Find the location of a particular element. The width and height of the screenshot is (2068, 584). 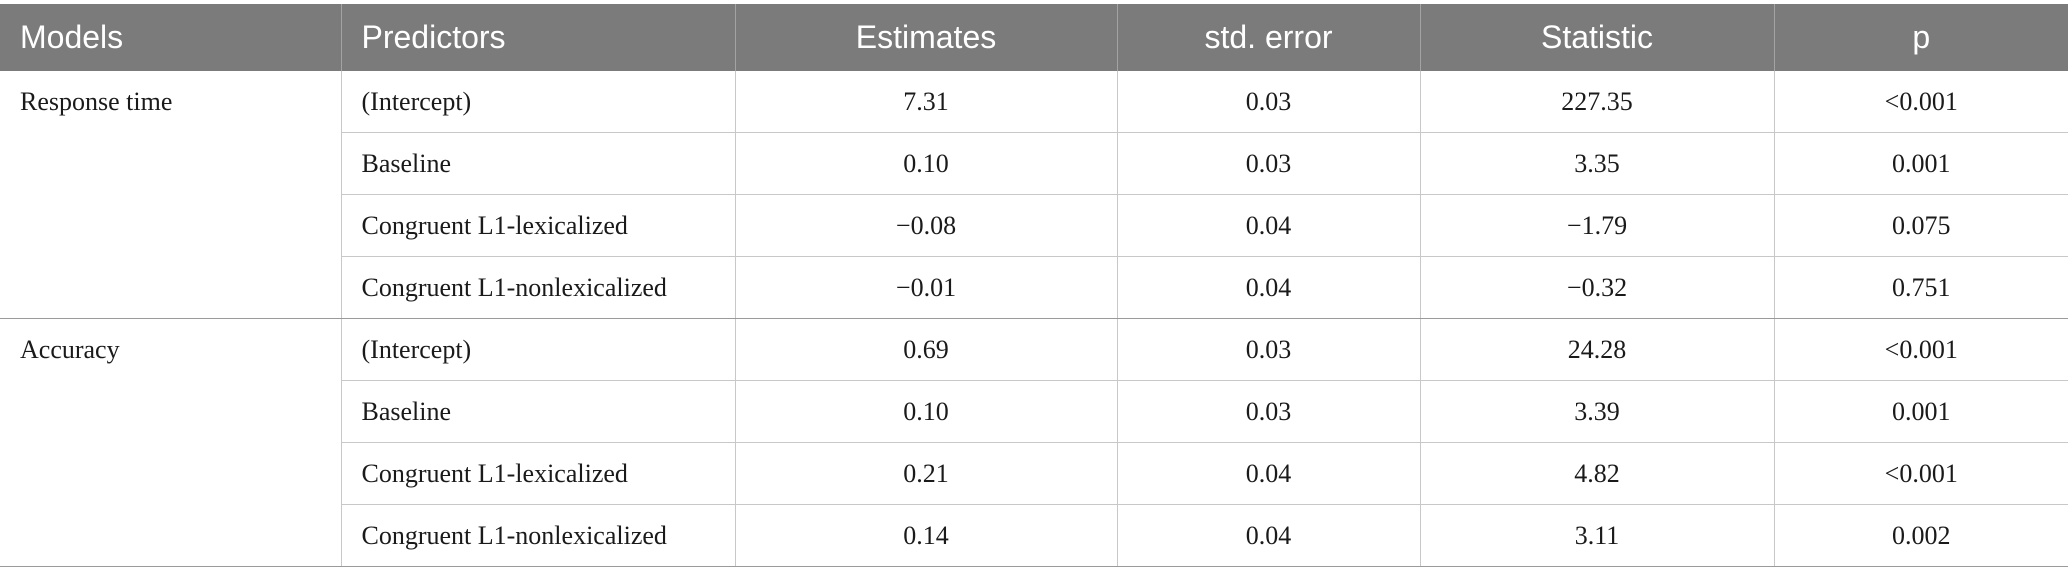

p-value-cell: 0.751 is located at coordinates (1921, 287).